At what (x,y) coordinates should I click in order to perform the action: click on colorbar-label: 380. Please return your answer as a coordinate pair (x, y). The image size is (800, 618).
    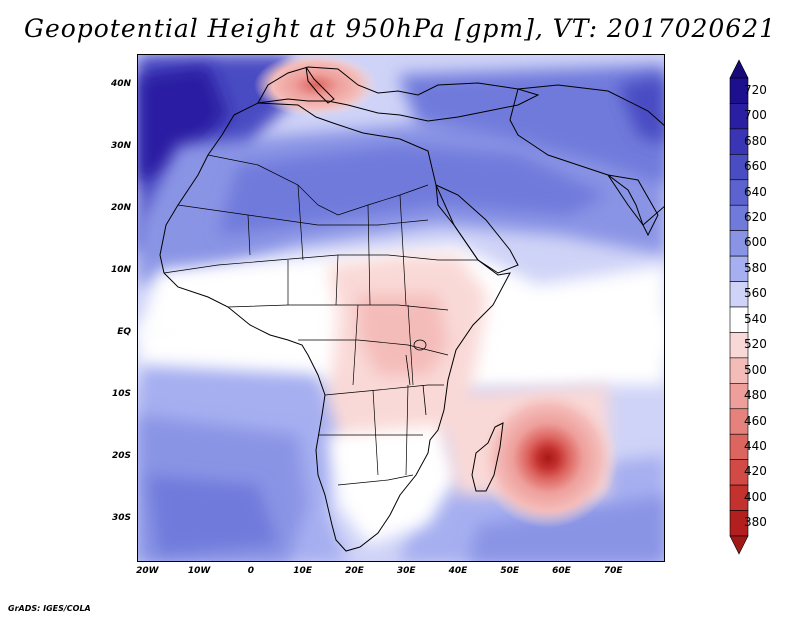
    Looking at the image, I should click on (755, 522).